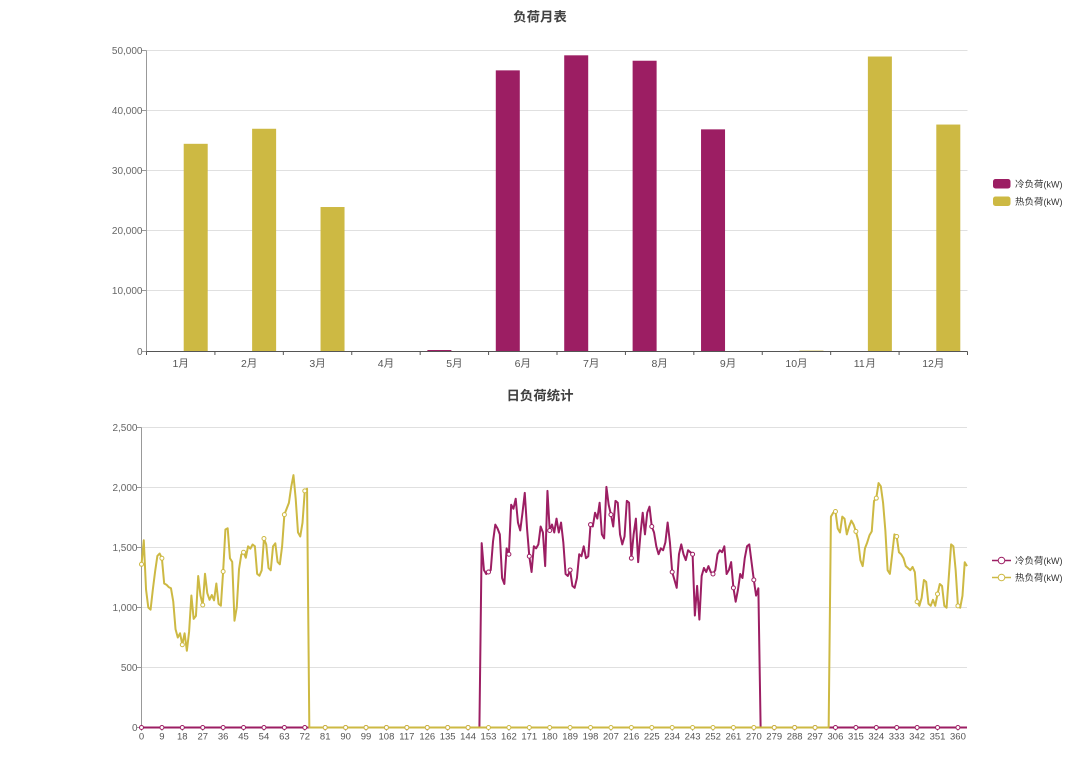  I want to click on svg-text: 7, so click(586, 364).